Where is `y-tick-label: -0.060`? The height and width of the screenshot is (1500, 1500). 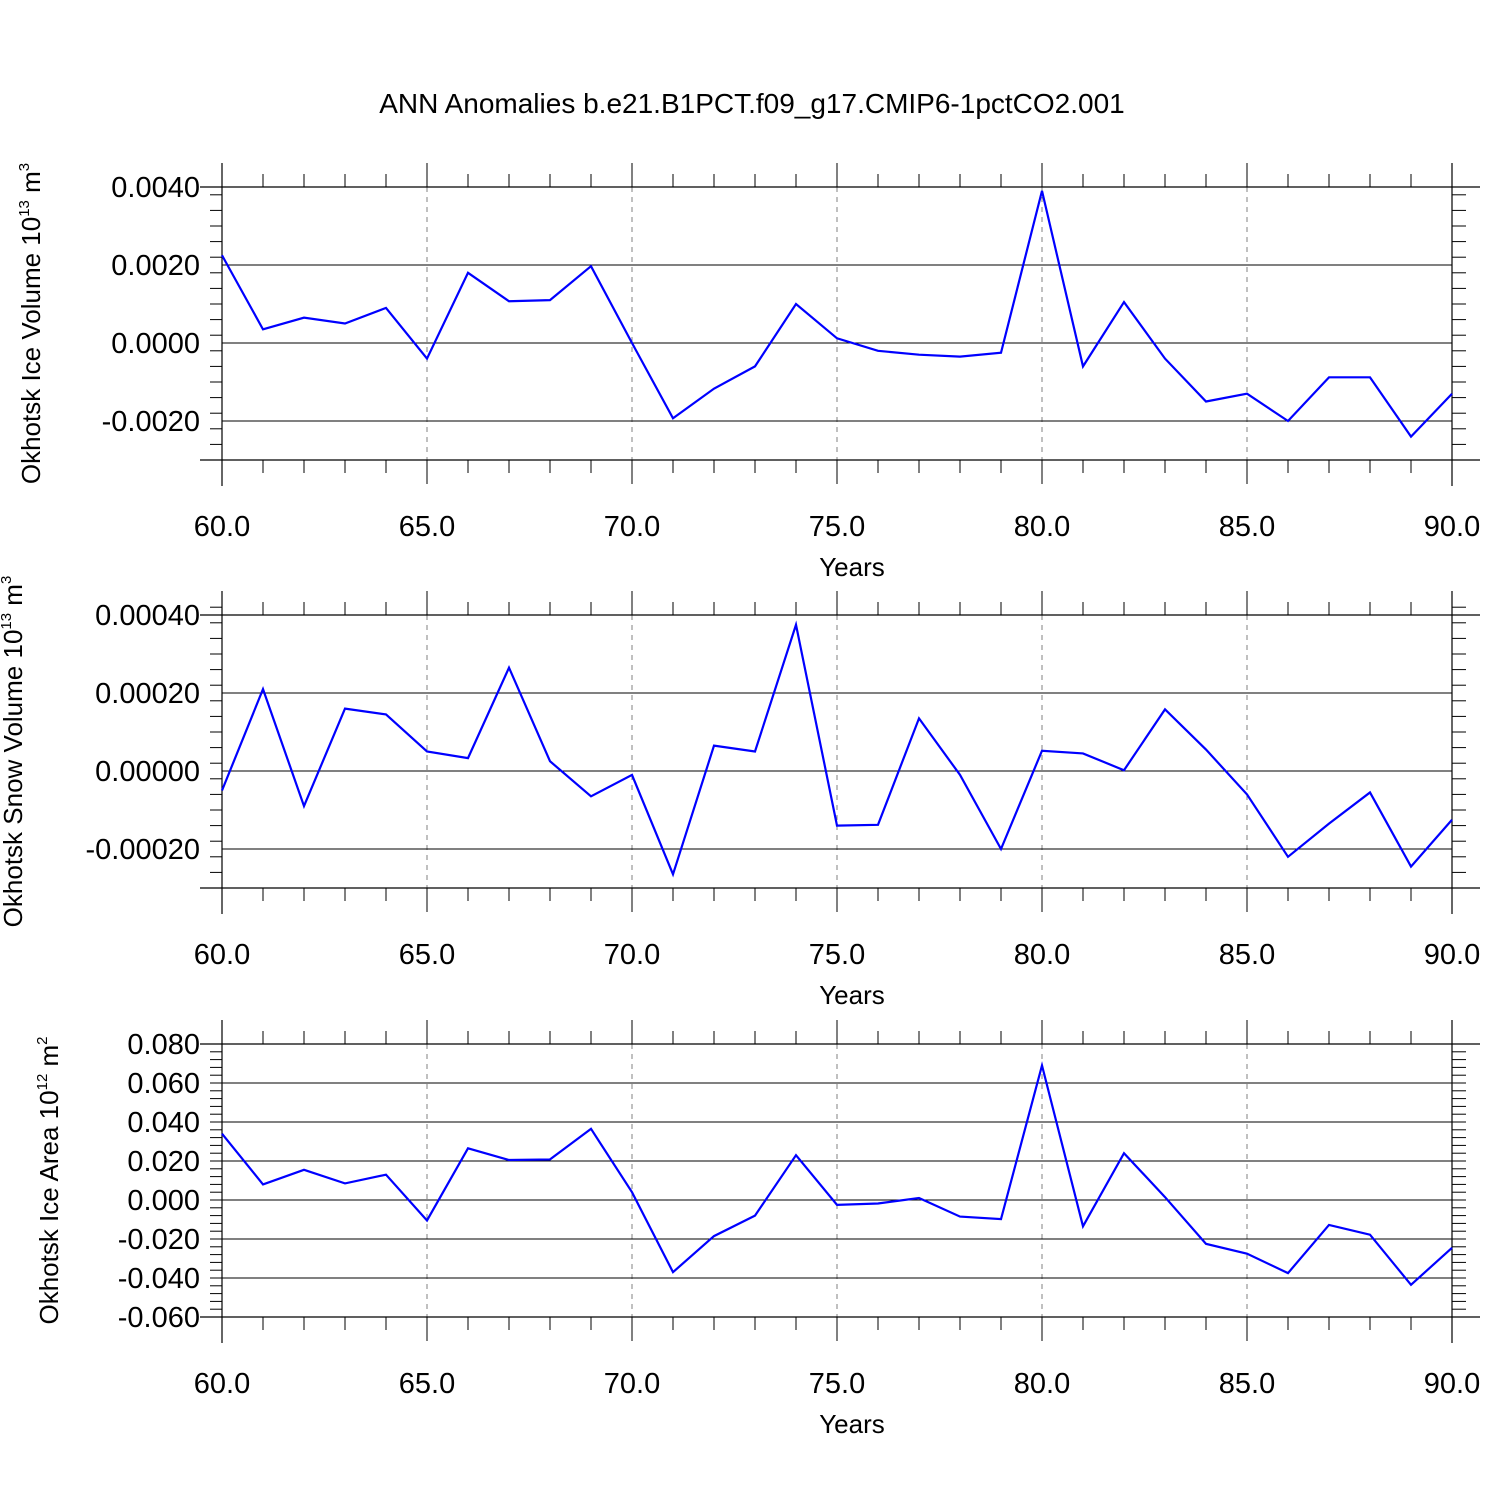 y-tick-label: -0.060 is located at coordinates (159, 1318).